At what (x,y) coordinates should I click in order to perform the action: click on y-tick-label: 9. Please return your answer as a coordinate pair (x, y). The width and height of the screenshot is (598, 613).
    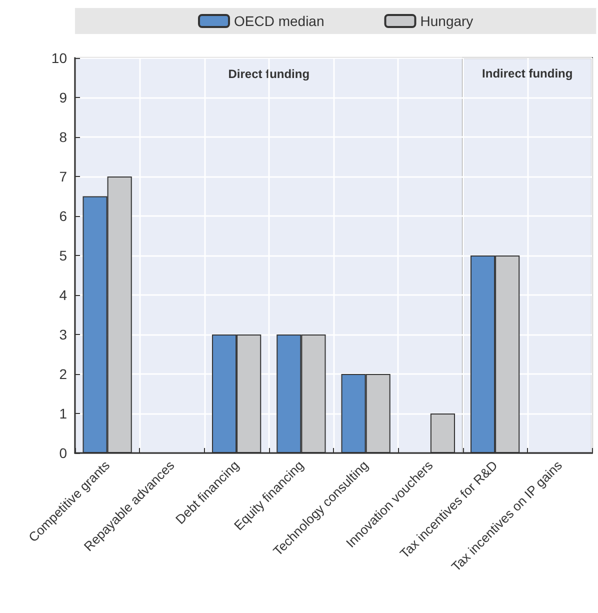
    Looking at the image, I should click on (63, 98).